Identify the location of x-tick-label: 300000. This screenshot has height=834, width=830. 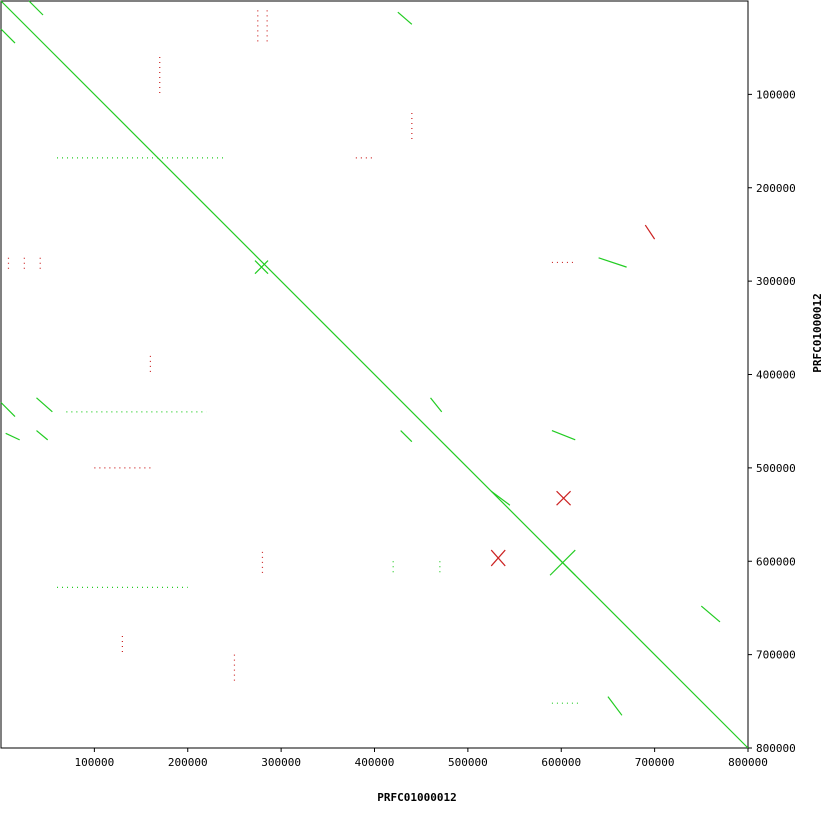
(281, 762).